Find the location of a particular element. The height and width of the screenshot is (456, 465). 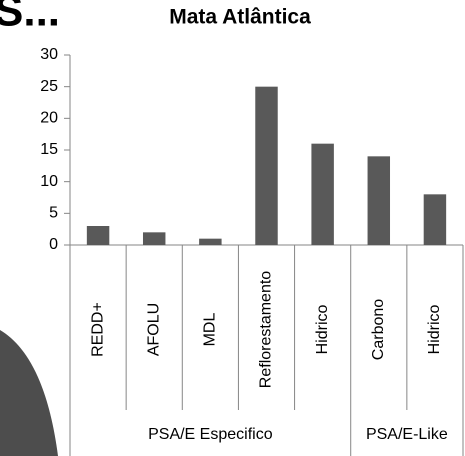

decorative-shape is located at coordinates (29, 393).